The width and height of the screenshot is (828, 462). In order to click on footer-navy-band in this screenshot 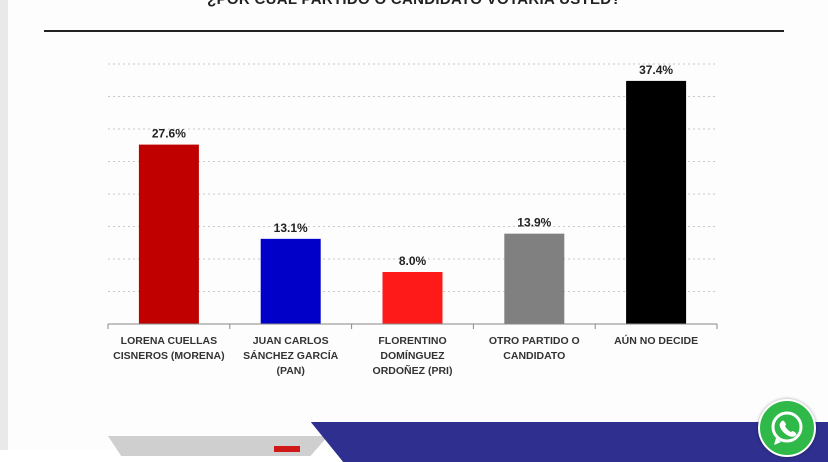, I will do `click(569, 442)`.